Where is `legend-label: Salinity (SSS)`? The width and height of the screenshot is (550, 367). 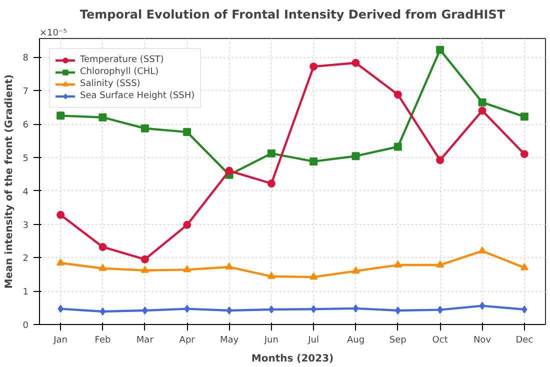 legend-label: Salinity (SSS) is located at coordinates (110, 84).